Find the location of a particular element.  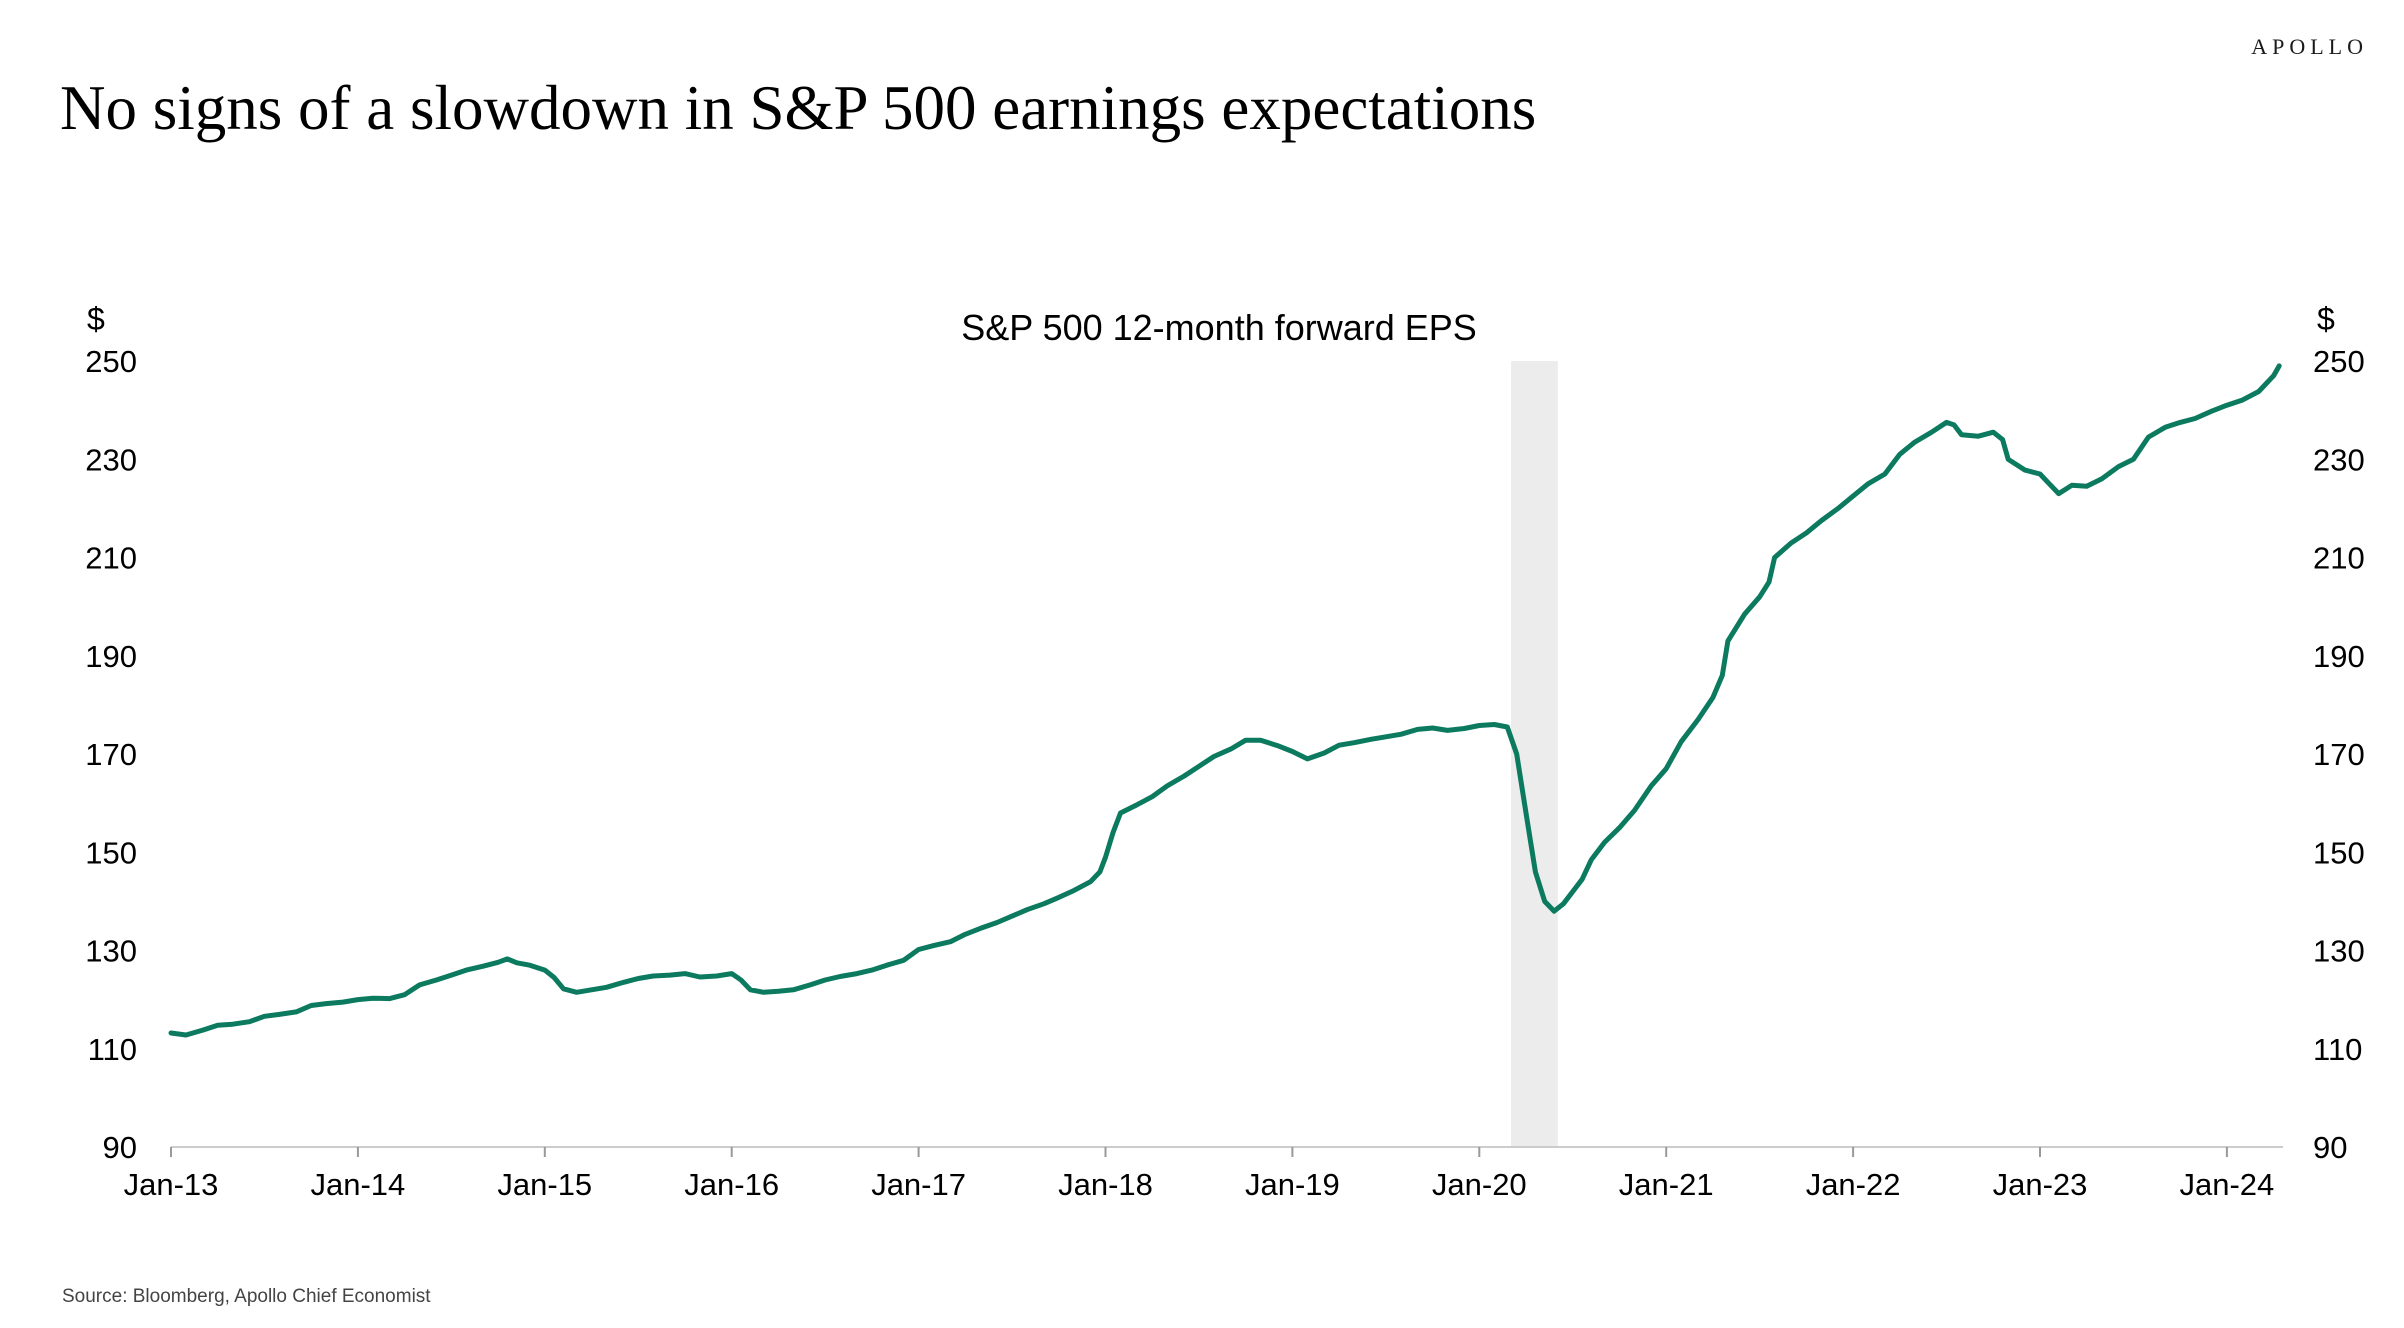

y-tick-label-left: 90 is located at coordinates (120, 1147).